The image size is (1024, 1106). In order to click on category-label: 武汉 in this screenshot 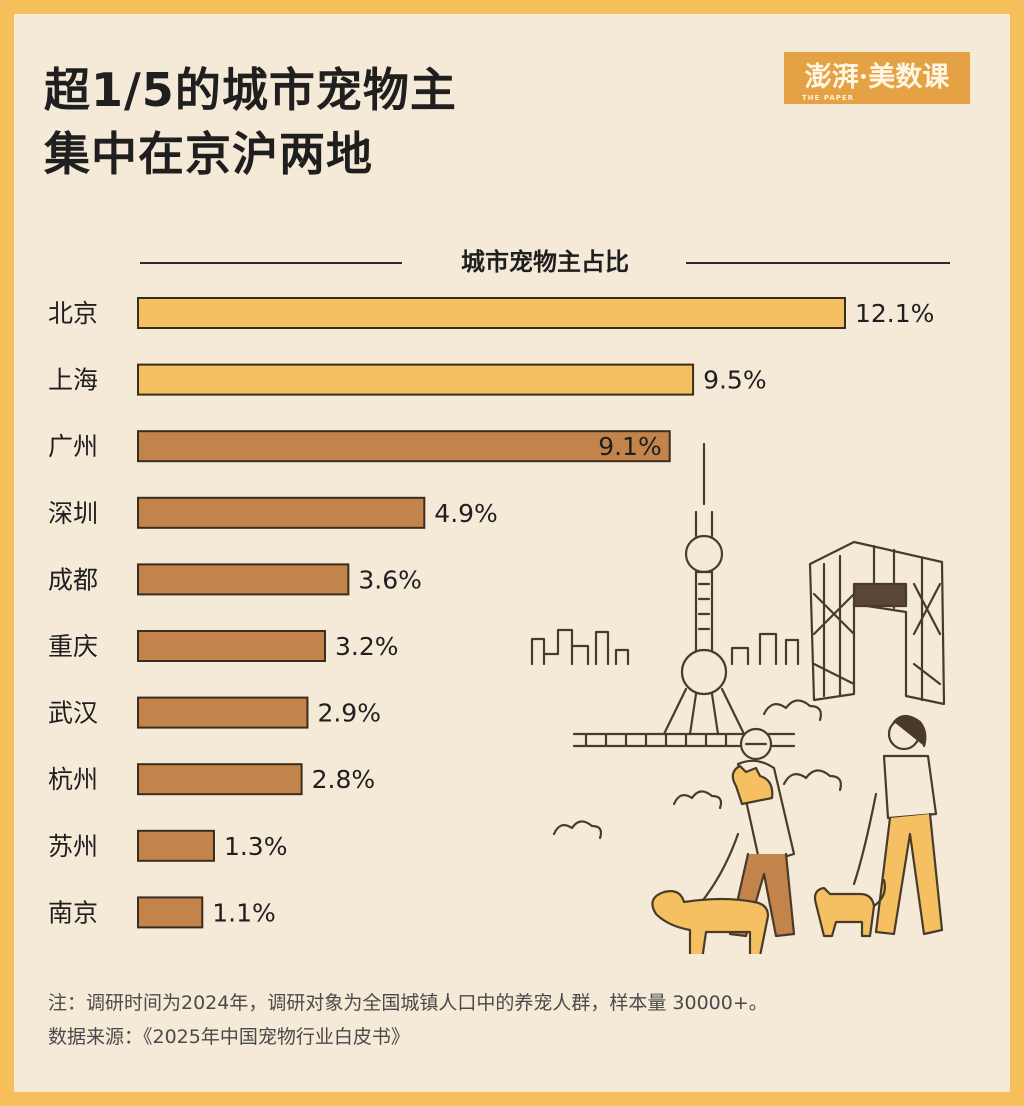, I will do `click(73, 713)`.